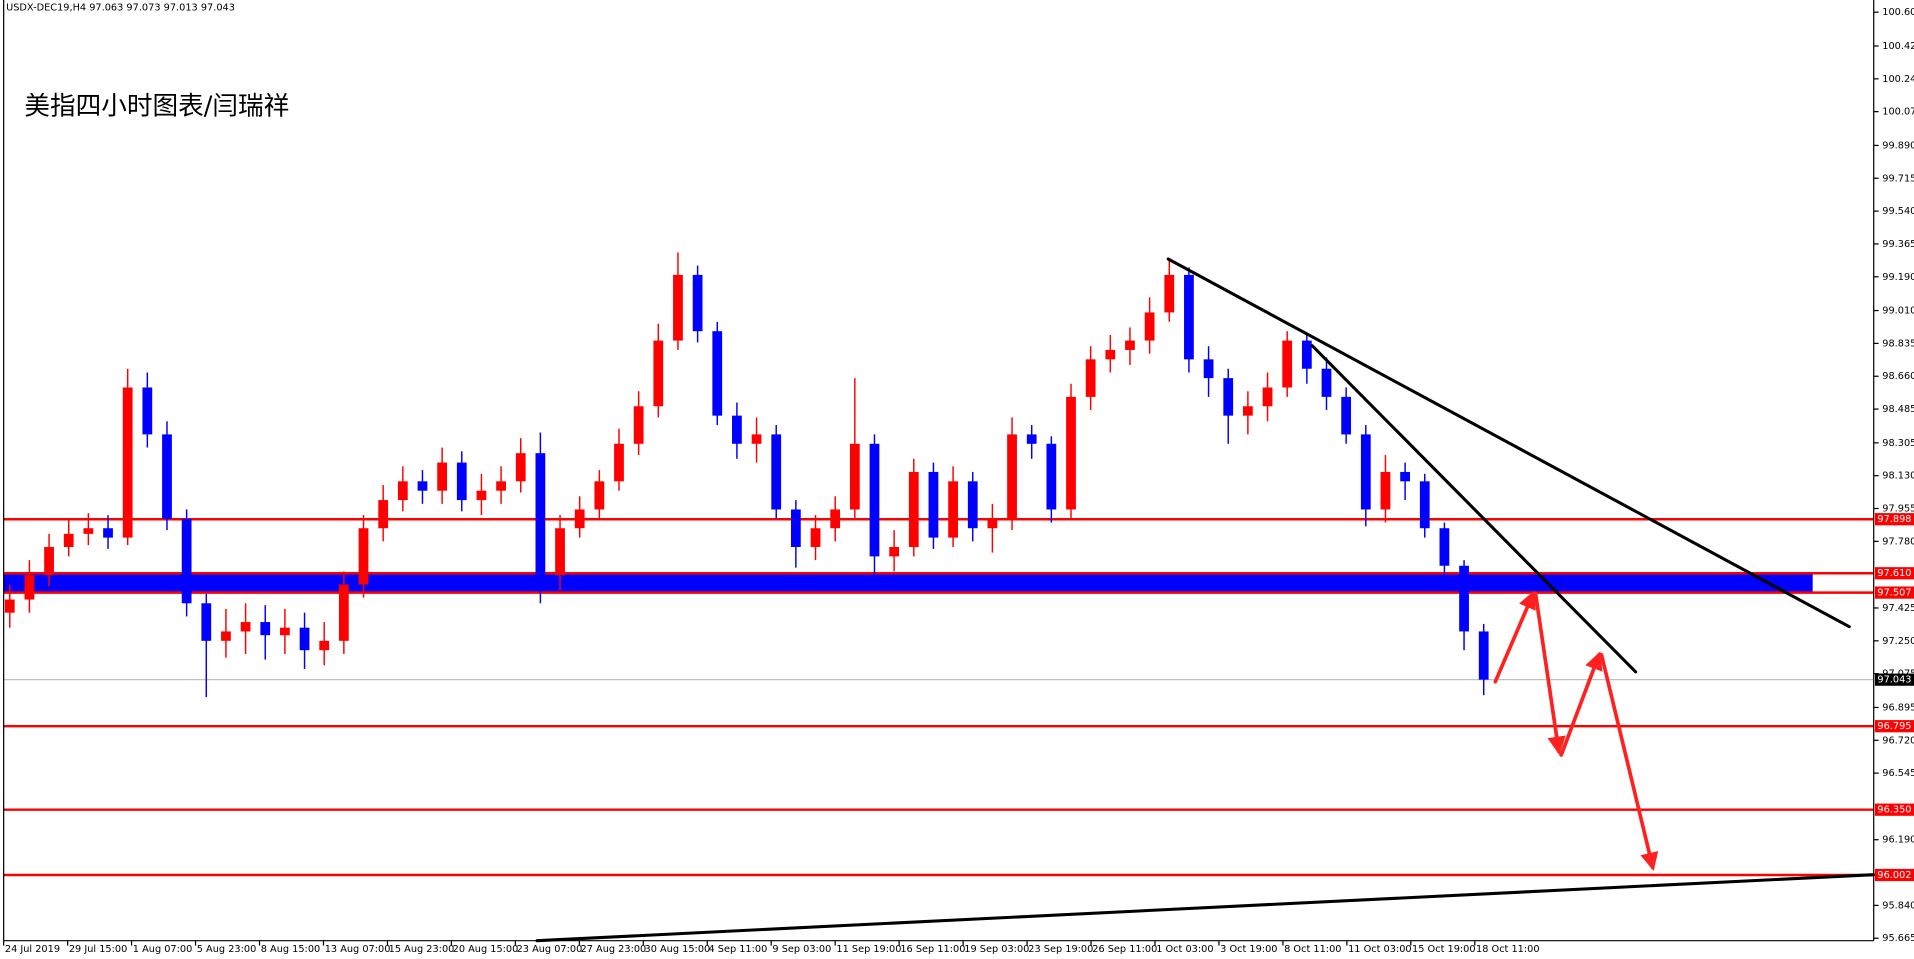  I want to click on y-tick-label: 98.305, so click(1898, 443).